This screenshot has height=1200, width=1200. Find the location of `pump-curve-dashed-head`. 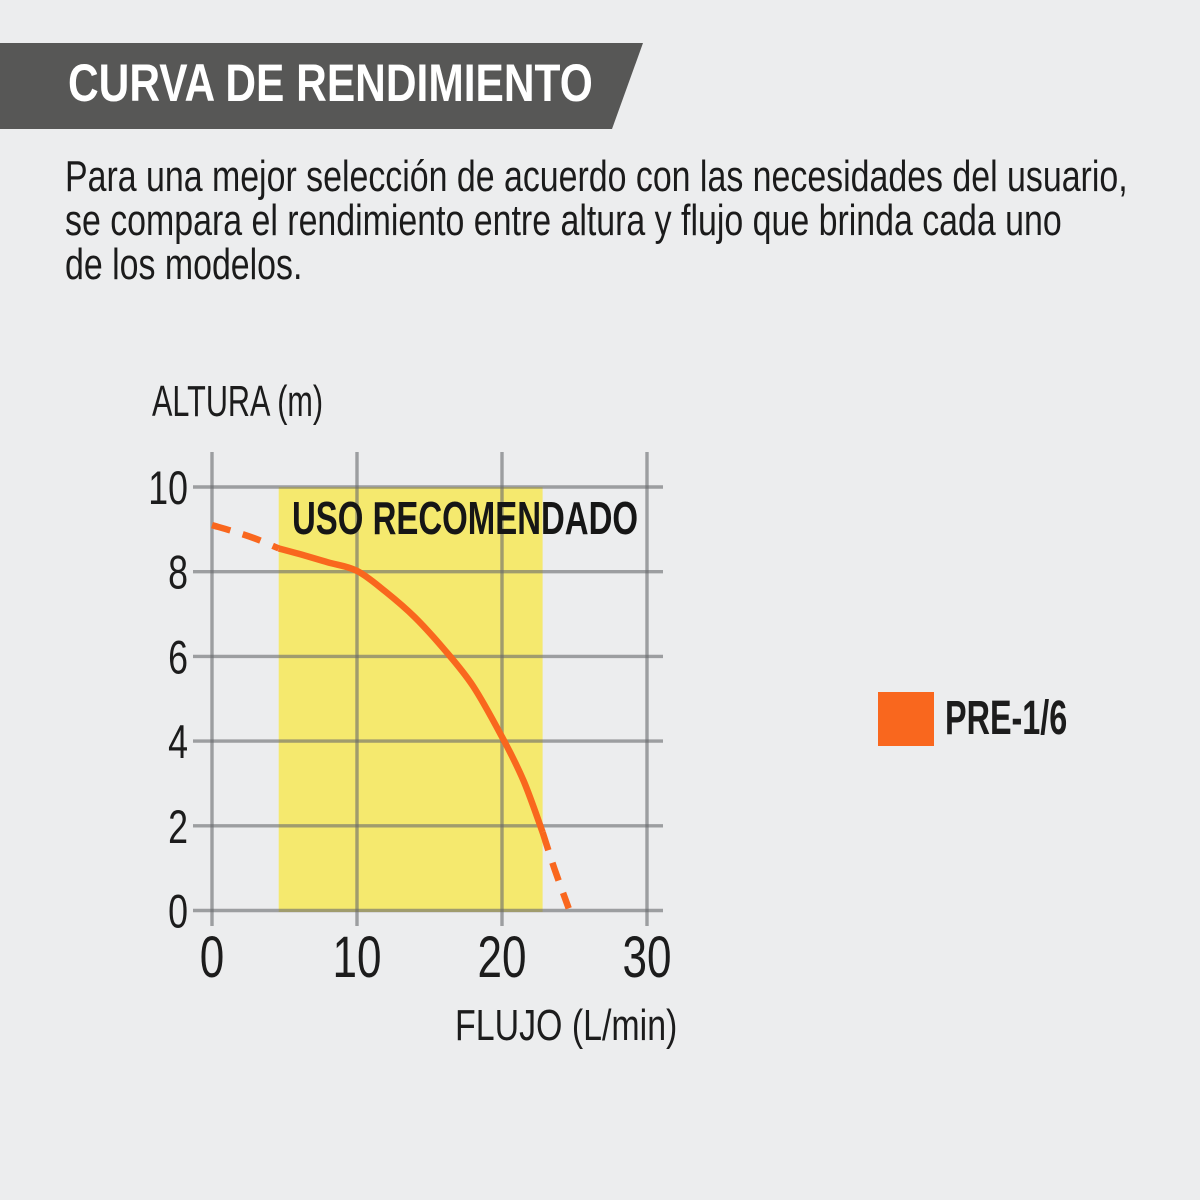

pump-curve-dashed-head is located at coordinates (245, 536).